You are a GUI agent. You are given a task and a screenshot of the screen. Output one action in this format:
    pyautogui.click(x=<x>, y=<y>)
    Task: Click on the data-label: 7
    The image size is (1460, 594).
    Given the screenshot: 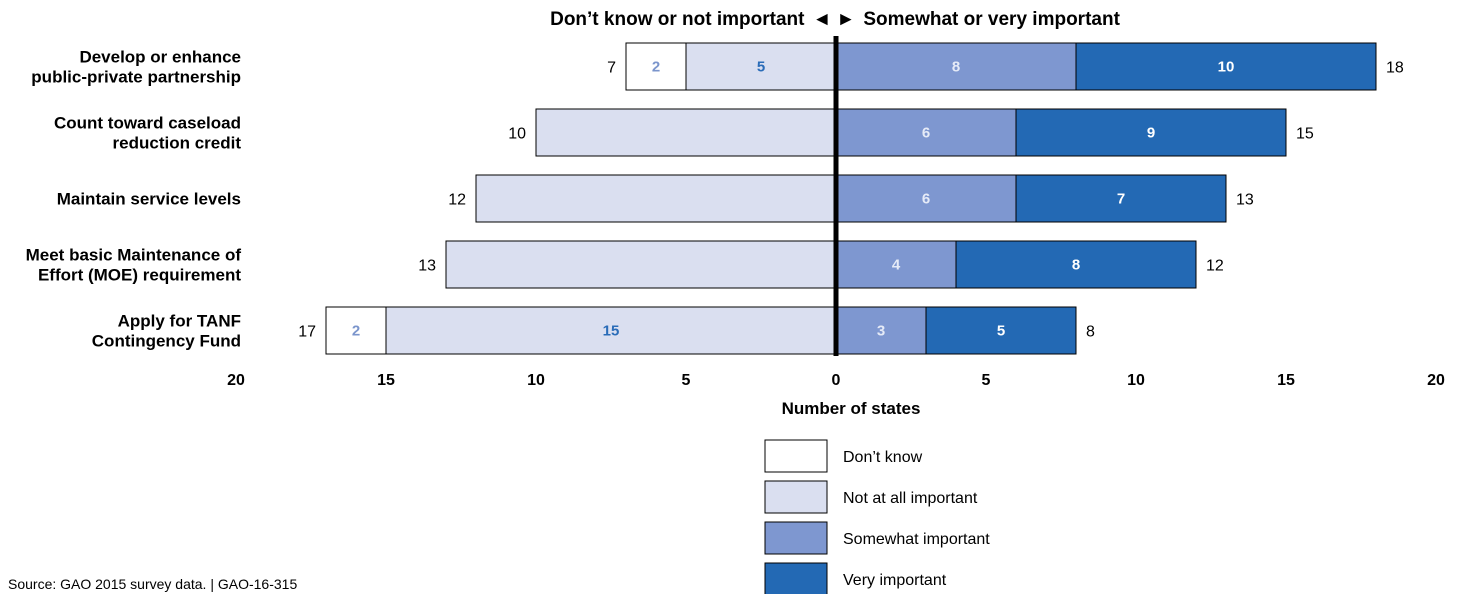 What is the action you would take?
    pyautogui.click(x=1121, y=199)
    